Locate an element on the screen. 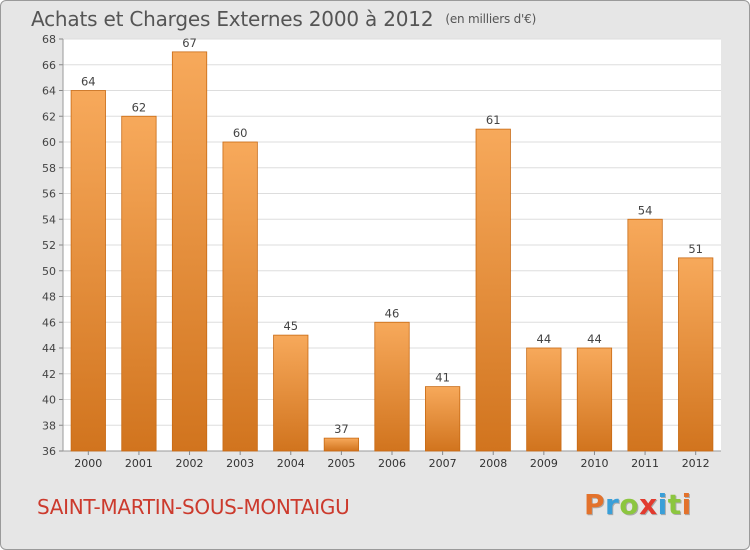  brand-letter: t is located at coordinates (674, 504).